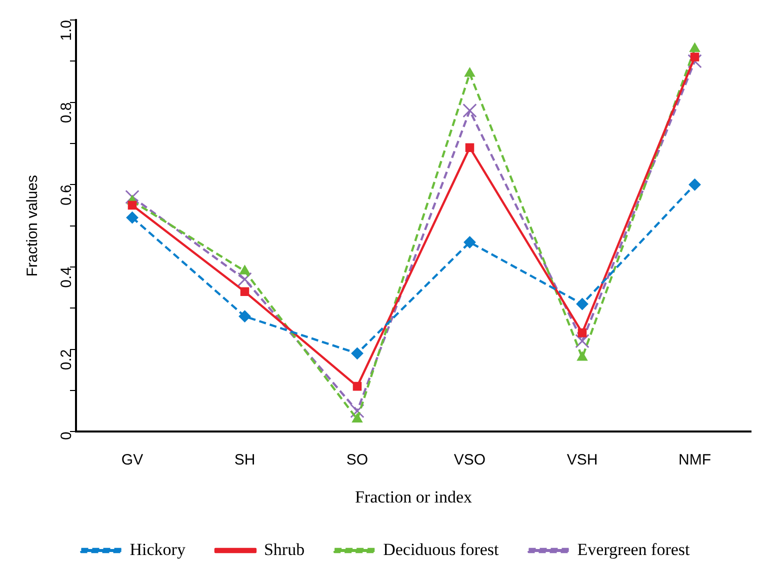 The image size is (781, 579). I want to click on legend-label: Deciduous forest, so click(441, 549).